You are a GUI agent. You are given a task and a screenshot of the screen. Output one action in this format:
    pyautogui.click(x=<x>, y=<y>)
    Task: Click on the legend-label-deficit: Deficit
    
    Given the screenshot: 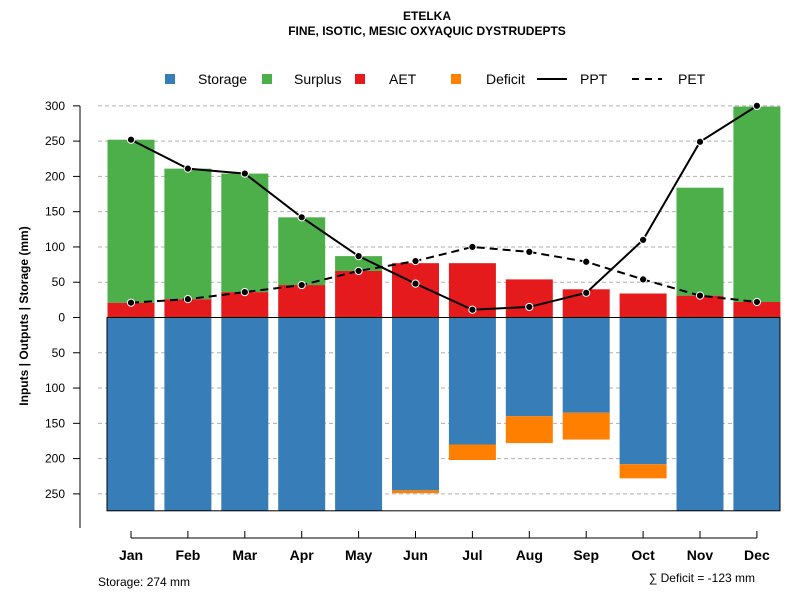 What is the action you would take?
    pyautogui.click(x=505, y=79)
    